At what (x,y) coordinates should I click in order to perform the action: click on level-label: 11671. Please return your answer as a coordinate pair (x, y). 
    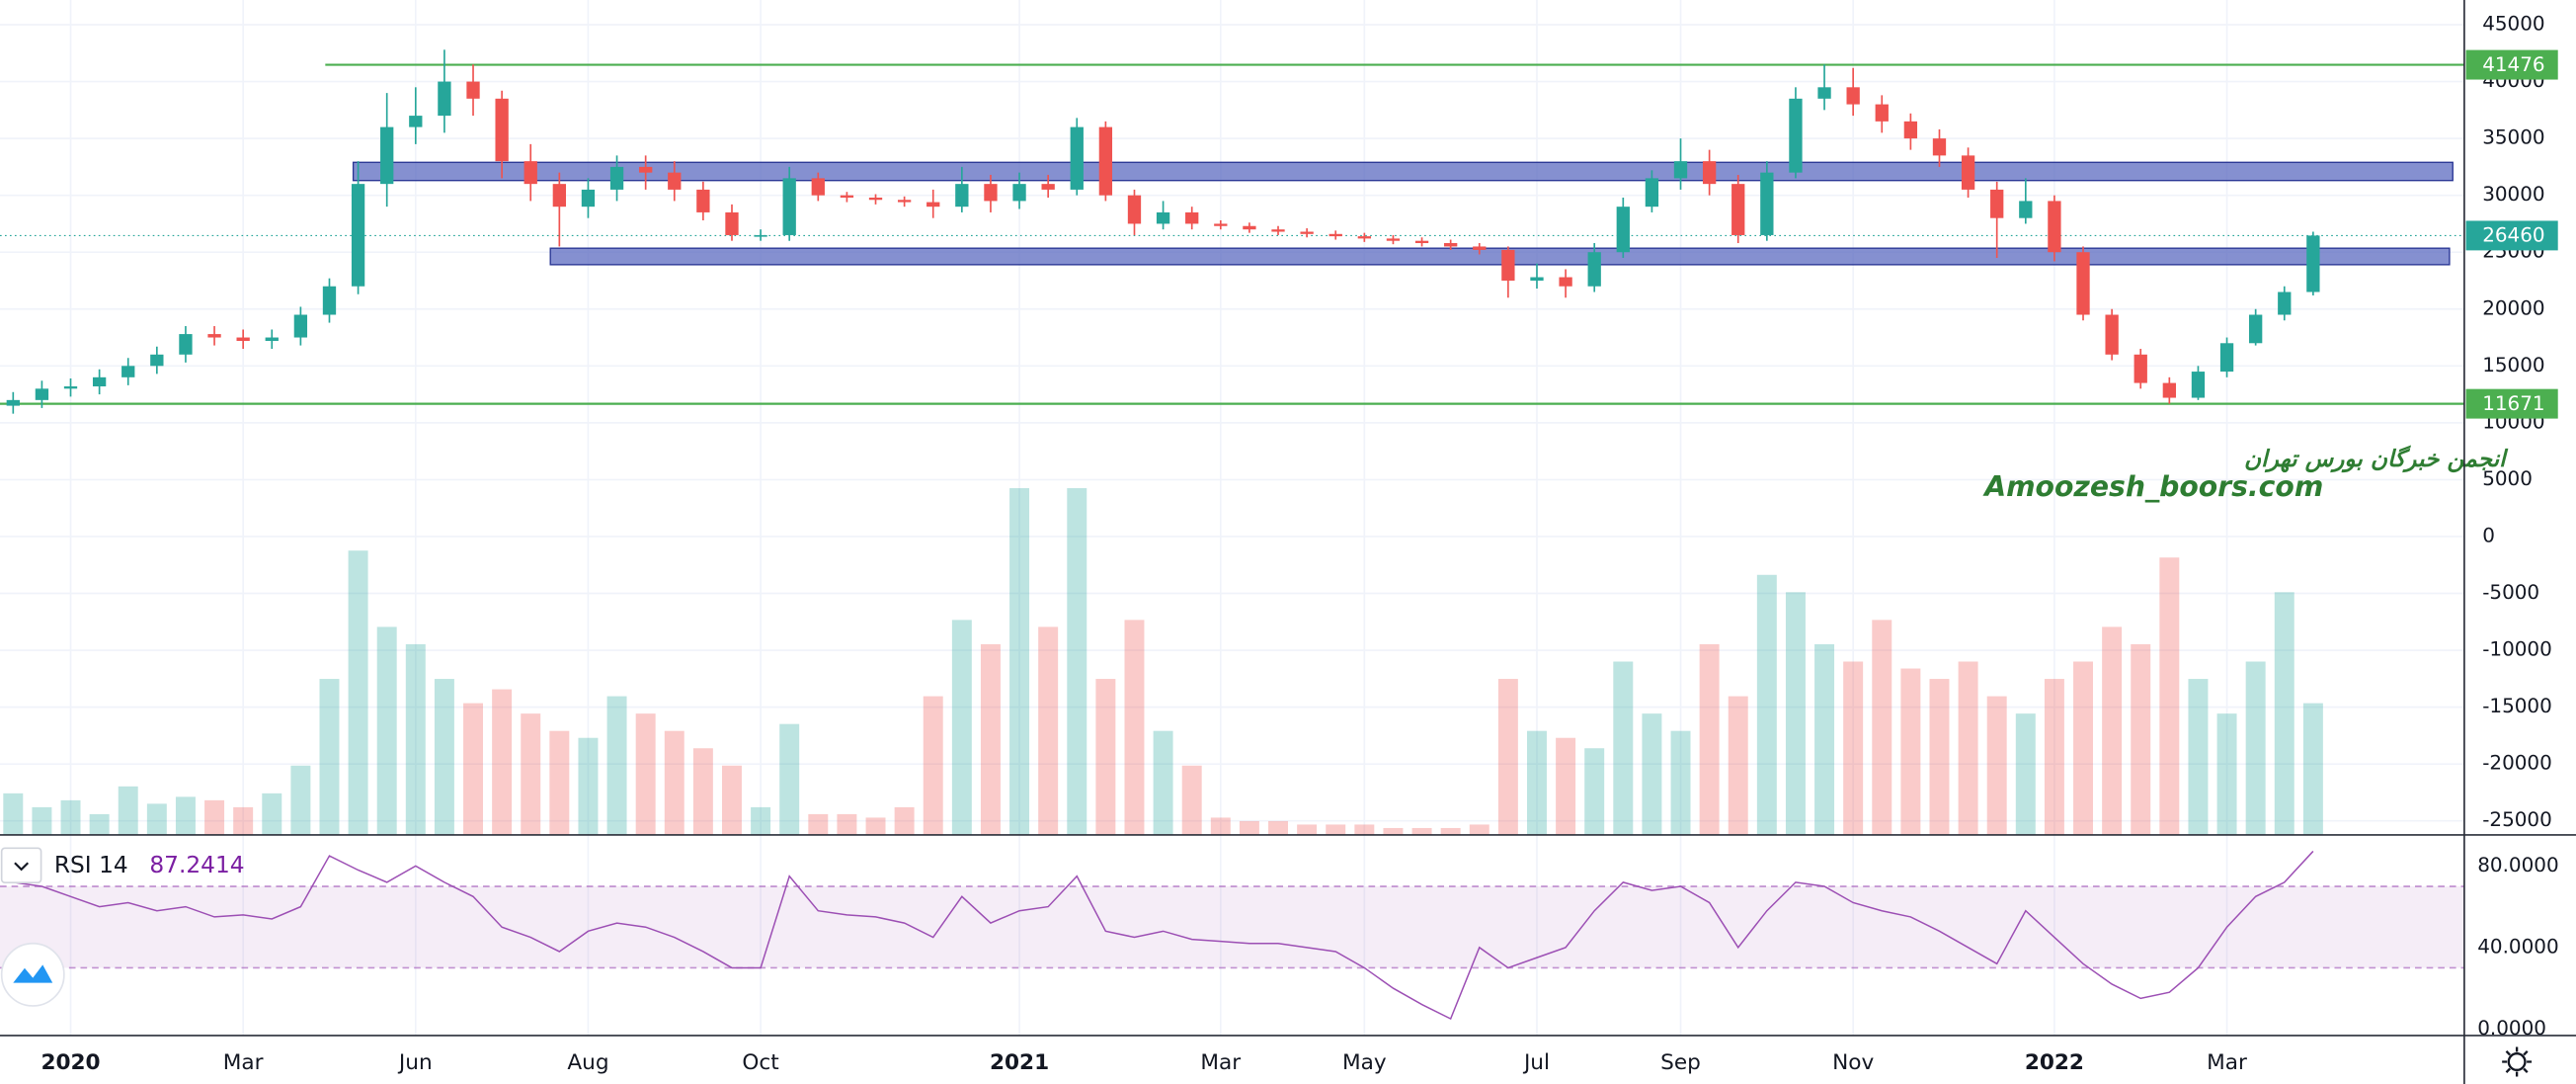
    Looking at the image, I should click on (2513, 403).